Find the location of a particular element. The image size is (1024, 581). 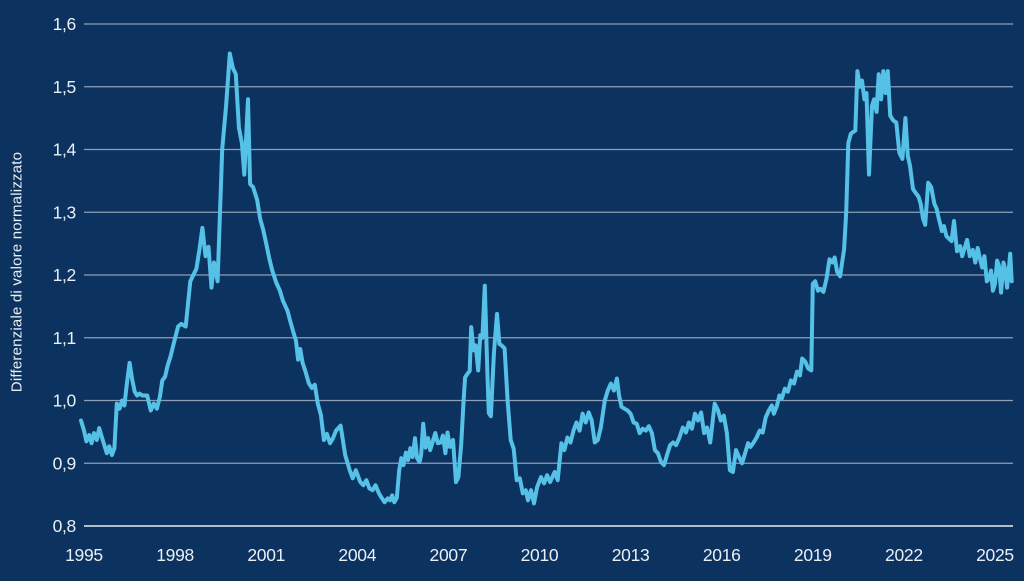

x-tick-label: 2010 is located at coordinates (540, 555).